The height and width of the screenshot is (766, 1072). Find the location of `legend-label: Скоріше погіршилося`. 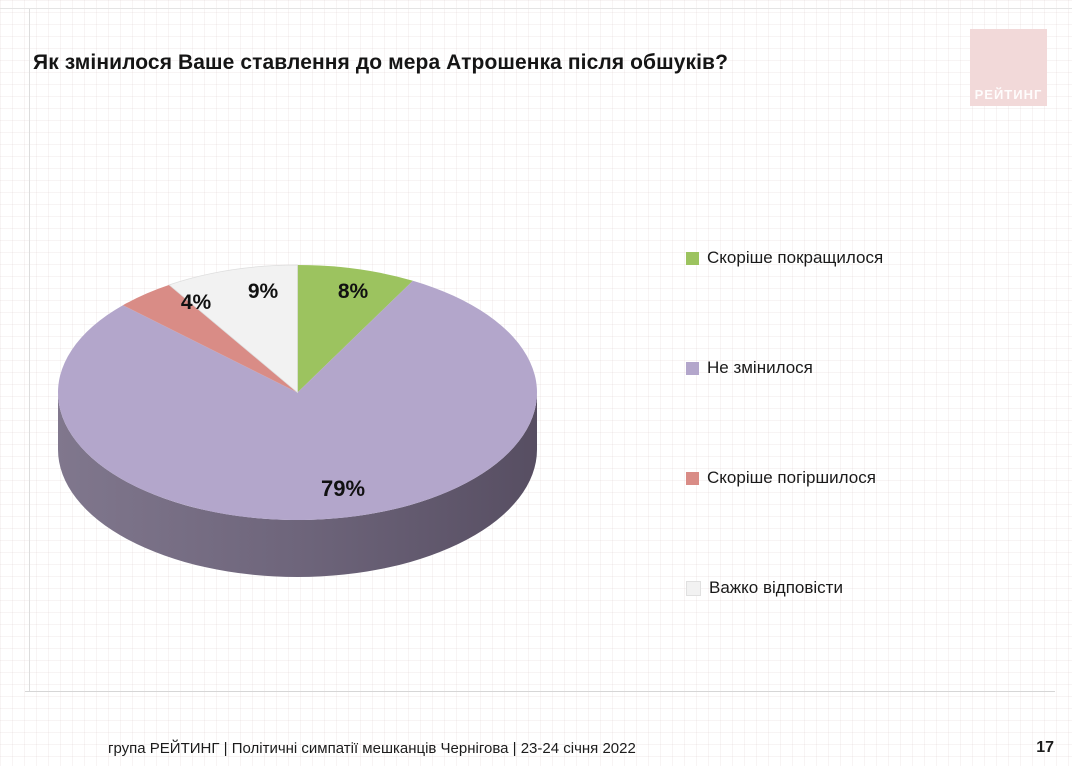

legend-label: Скоріше погіршилося is located at coordinates (791, 477).